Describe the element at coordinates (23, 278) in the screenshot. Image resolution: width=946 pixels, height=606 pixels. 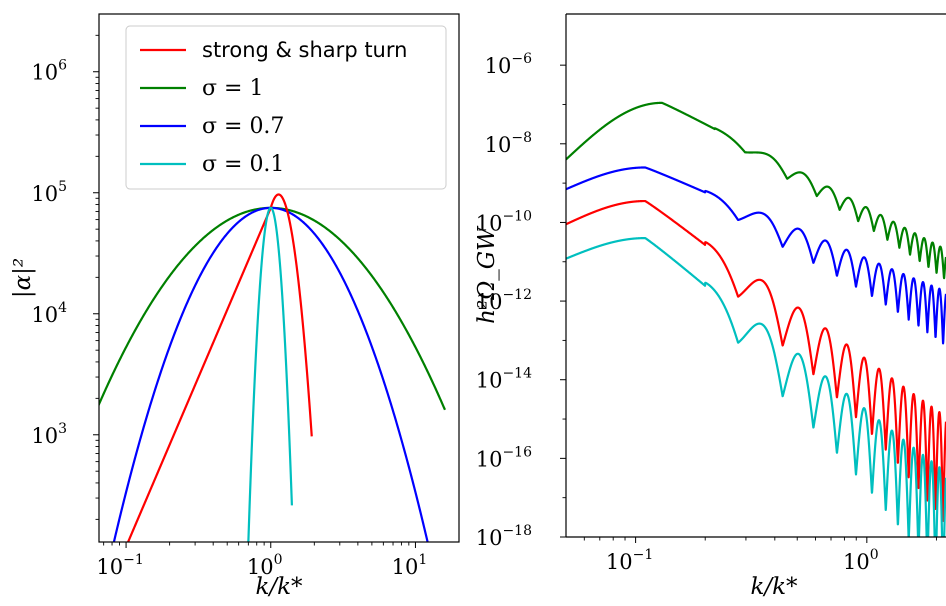
I see `left-y-axis-label: |α|²` at that location.